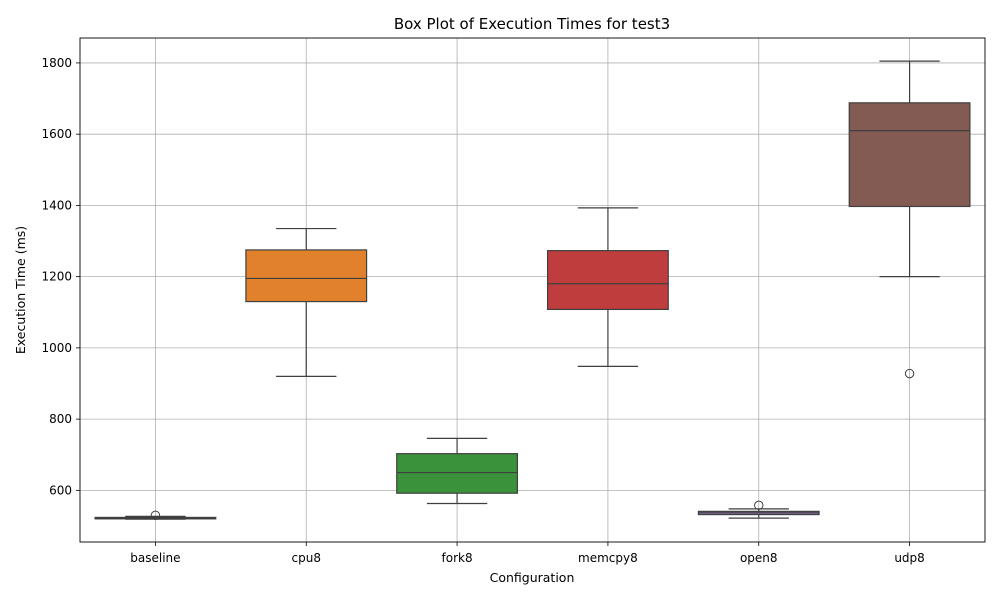  Describe the element at coordinates (56, 134) in the screenshot. I see `y-tick-label: 1600` at that location.